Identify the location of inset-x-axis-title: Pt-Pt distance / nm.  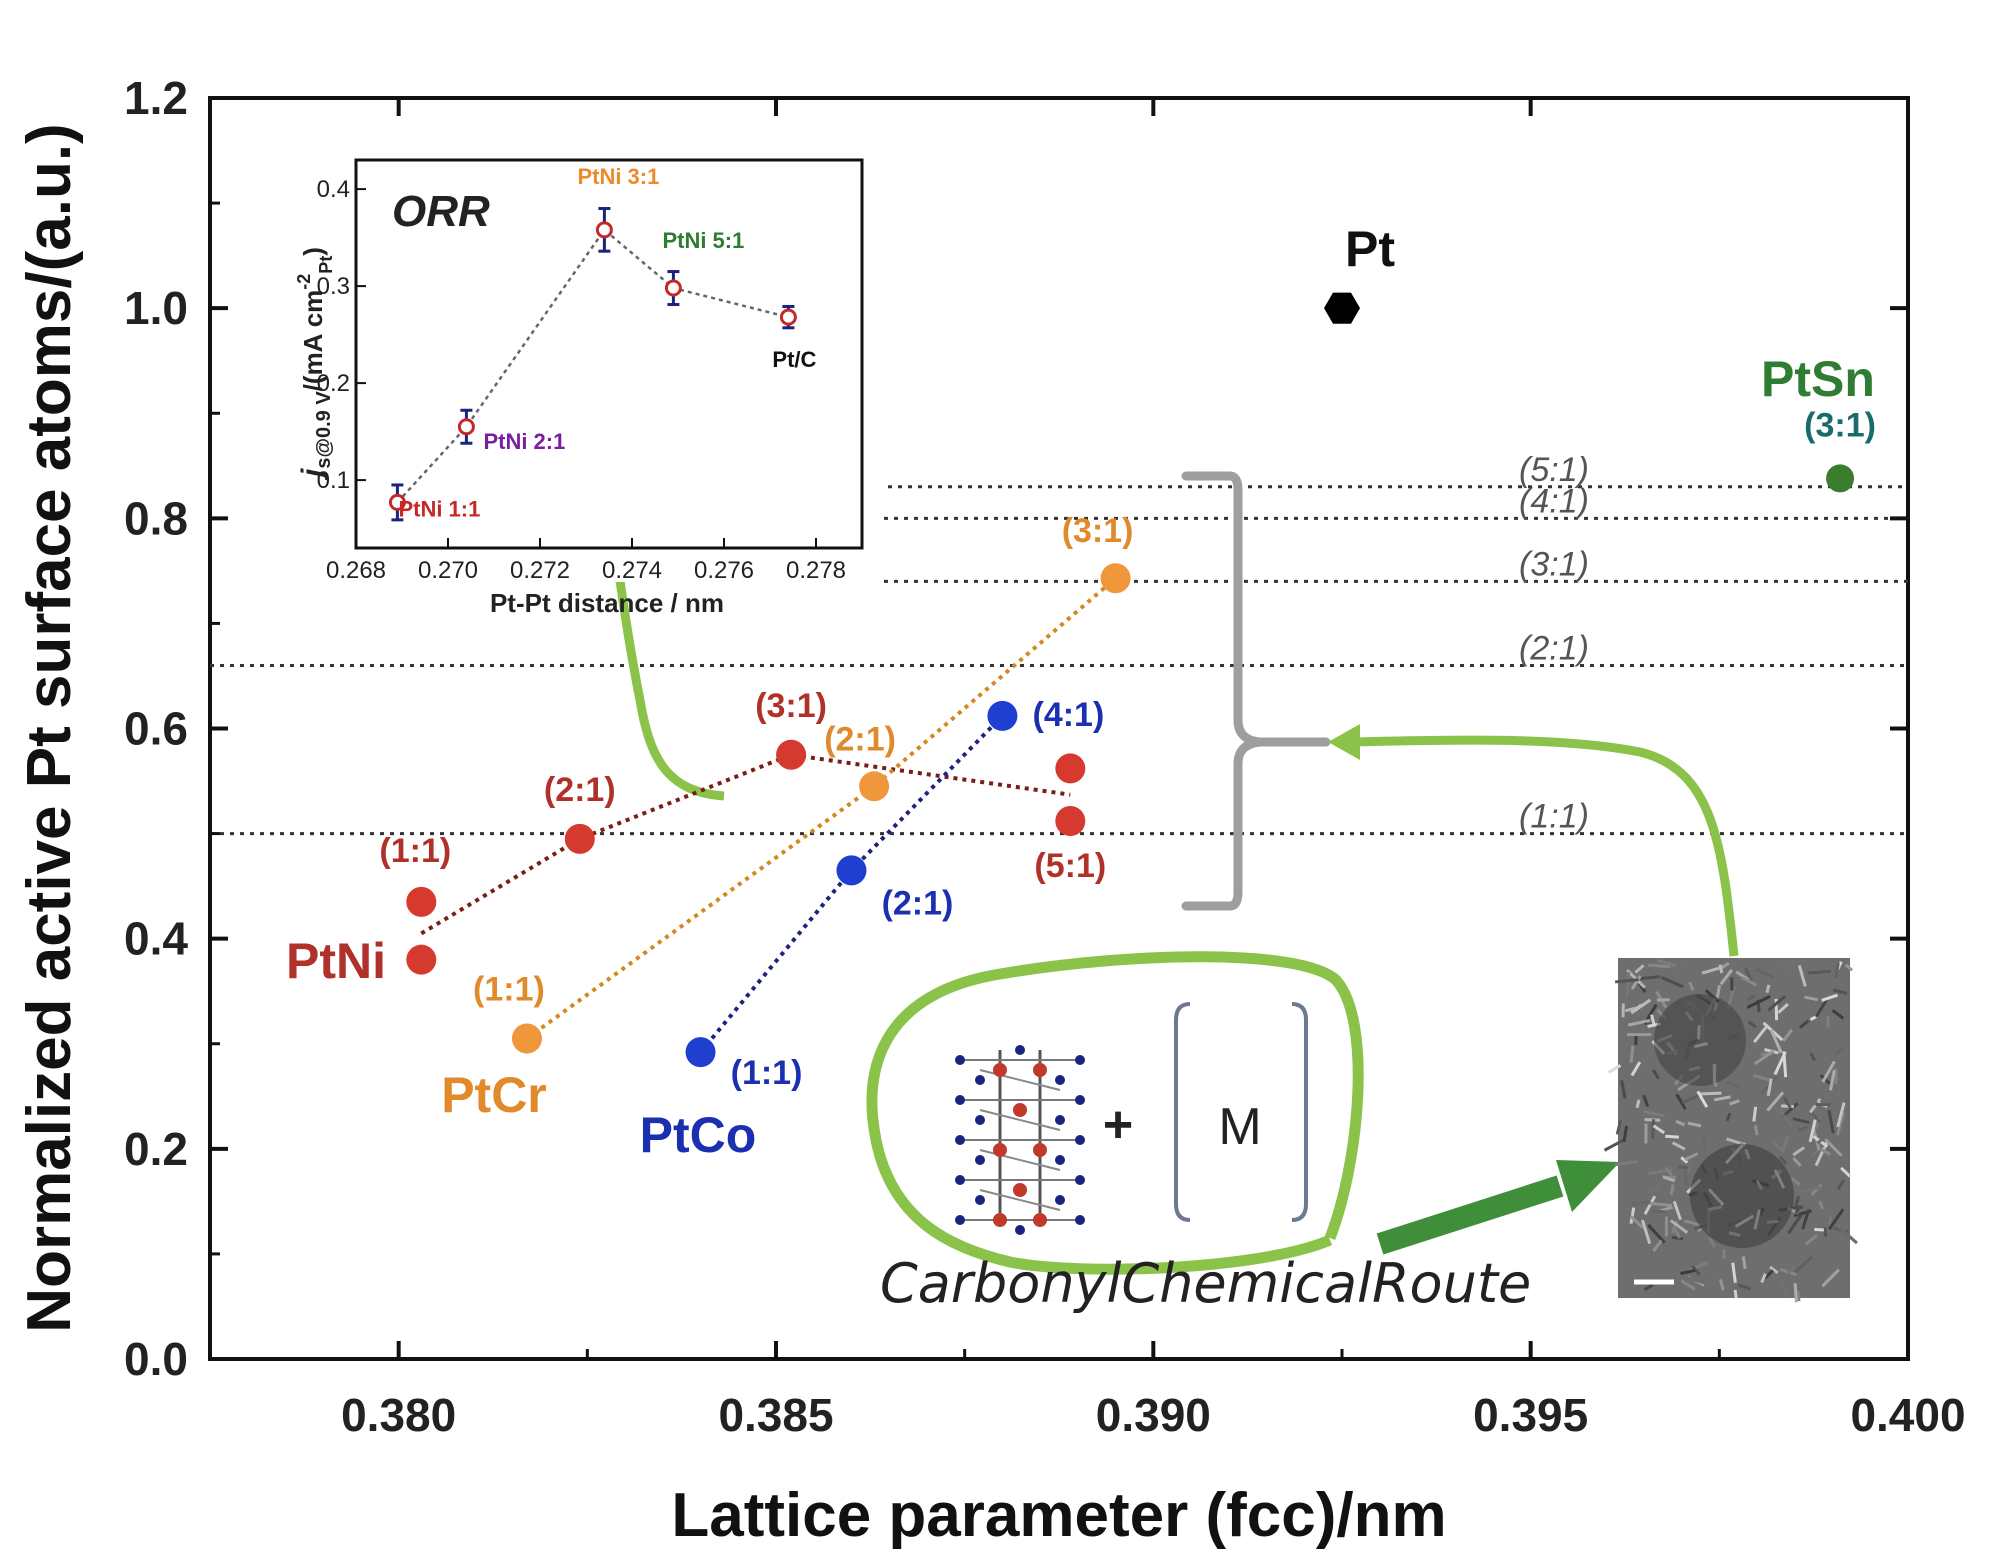
(607, 603).